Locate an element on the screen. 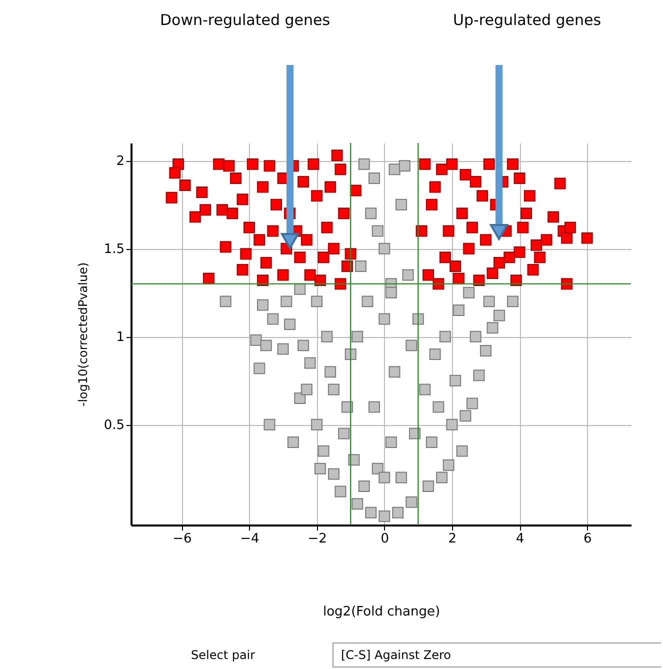  text: Up-regulated genes is located at coordinates (527, 20).